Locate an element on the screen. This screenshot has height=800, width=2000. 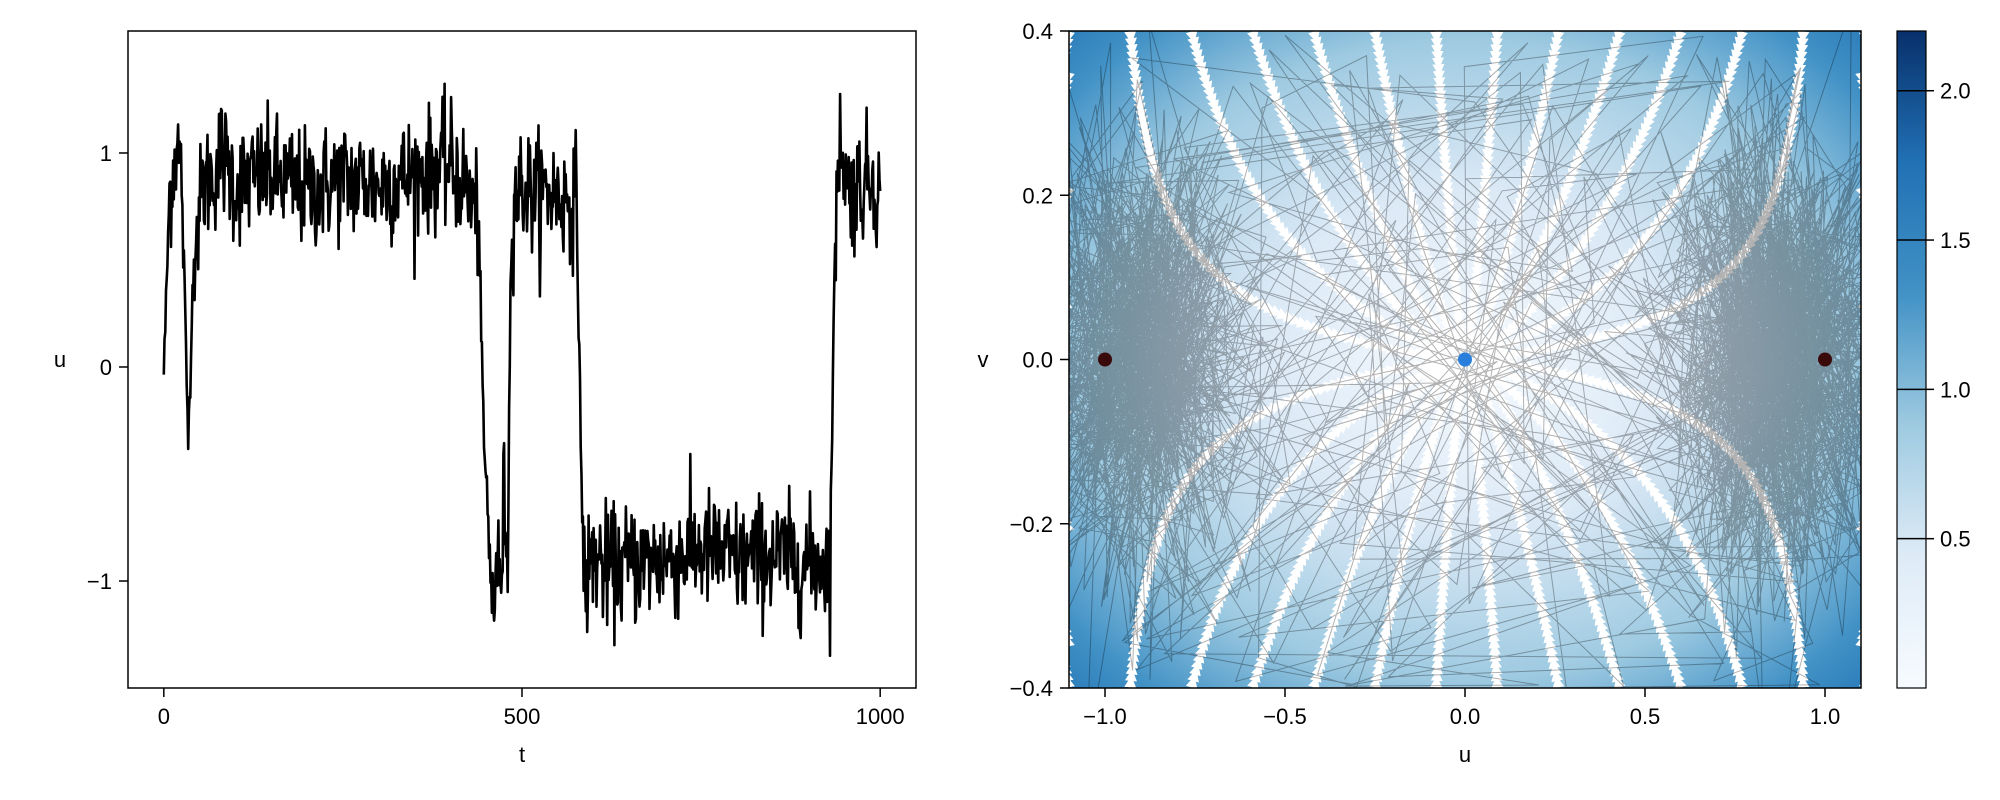
left-x-tick-label: 0 is located at coordinates (164, 716).